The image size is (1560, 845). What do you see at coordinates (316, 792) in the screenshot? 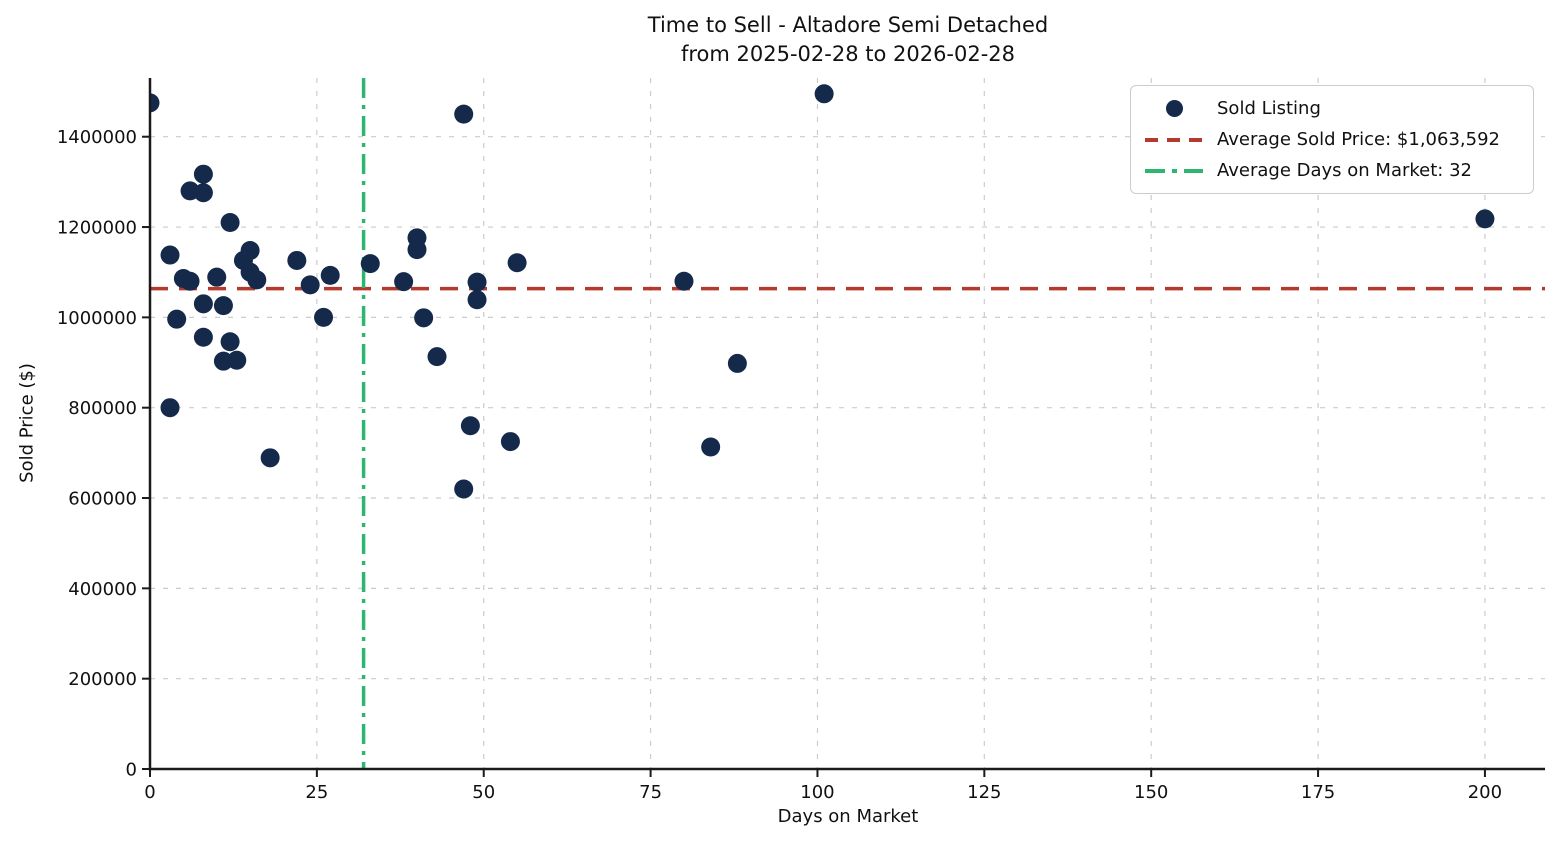
I see `x-tick-label: 25` at bounding box center [316, 792].